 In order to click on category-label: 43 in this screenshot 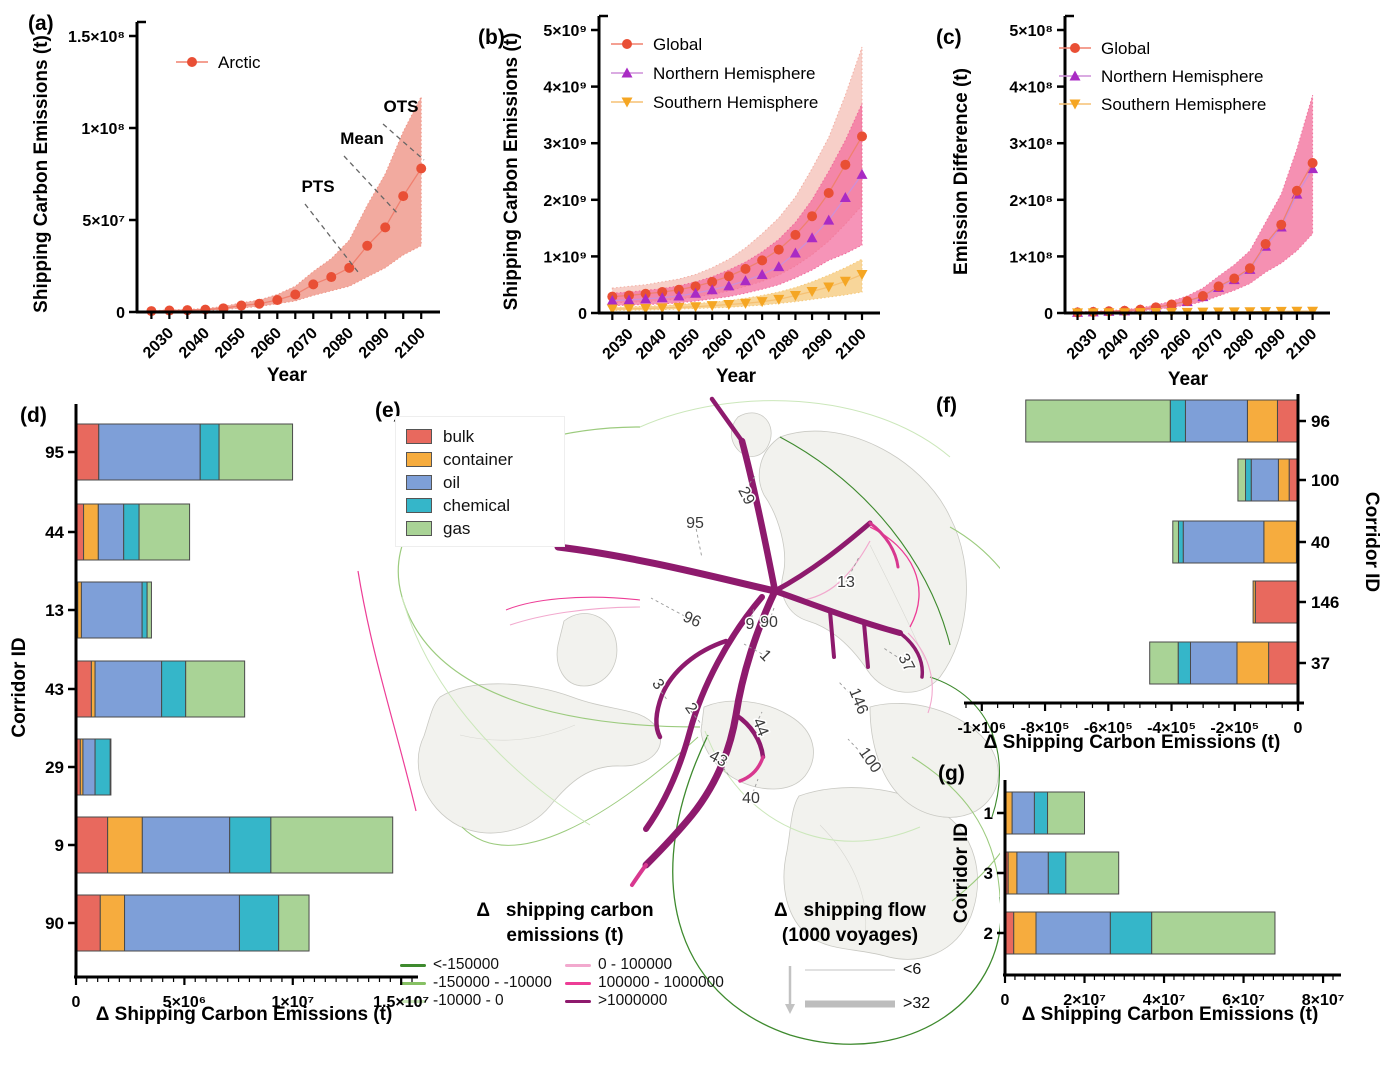, I will do `click(54, 689)`.